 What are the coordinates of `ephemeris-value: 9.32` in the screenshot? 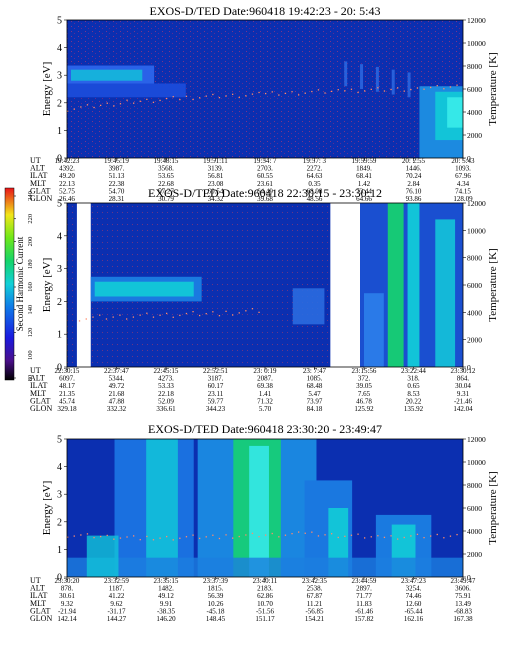 It's located at (67, 604).